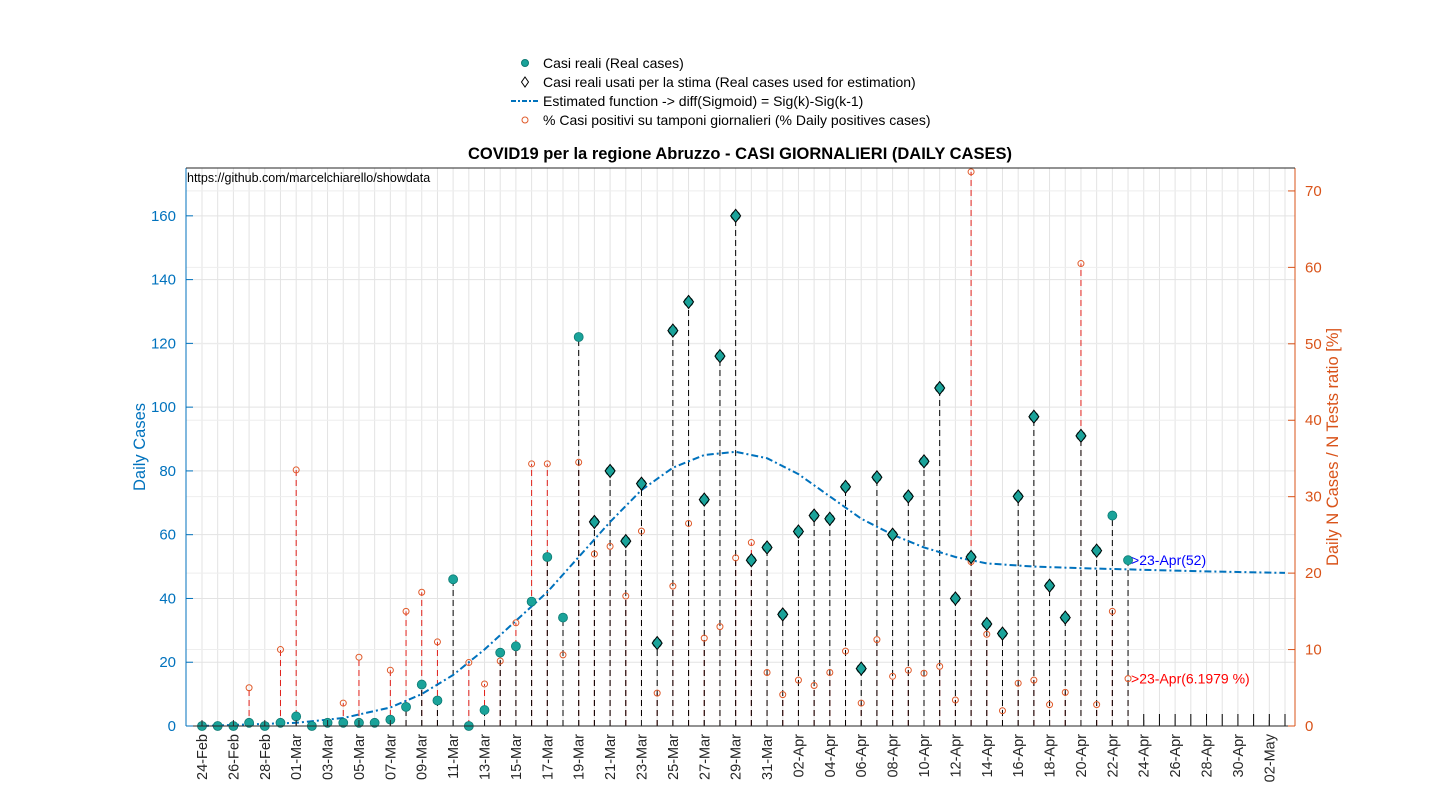 Image resolution: width=1430 pixels, height=800 pixels. Describe the element at coordinates (1309, 726) in the screenshot. I see `y2-tick-label: 0` at that location.